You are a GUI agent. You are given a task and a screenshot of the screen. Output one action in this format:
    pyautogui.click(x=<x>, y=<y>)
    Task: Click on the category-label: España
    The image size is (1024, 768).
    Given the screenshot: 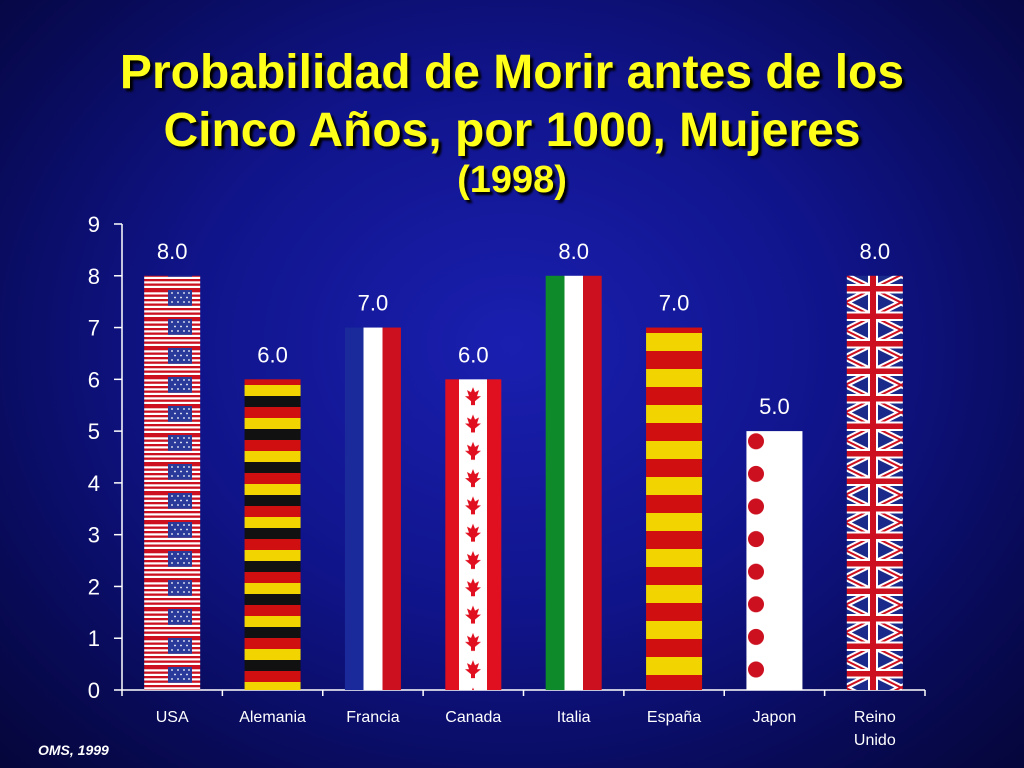 What is the action you would take?
    pyautogui.click(x=674, y=717)
    